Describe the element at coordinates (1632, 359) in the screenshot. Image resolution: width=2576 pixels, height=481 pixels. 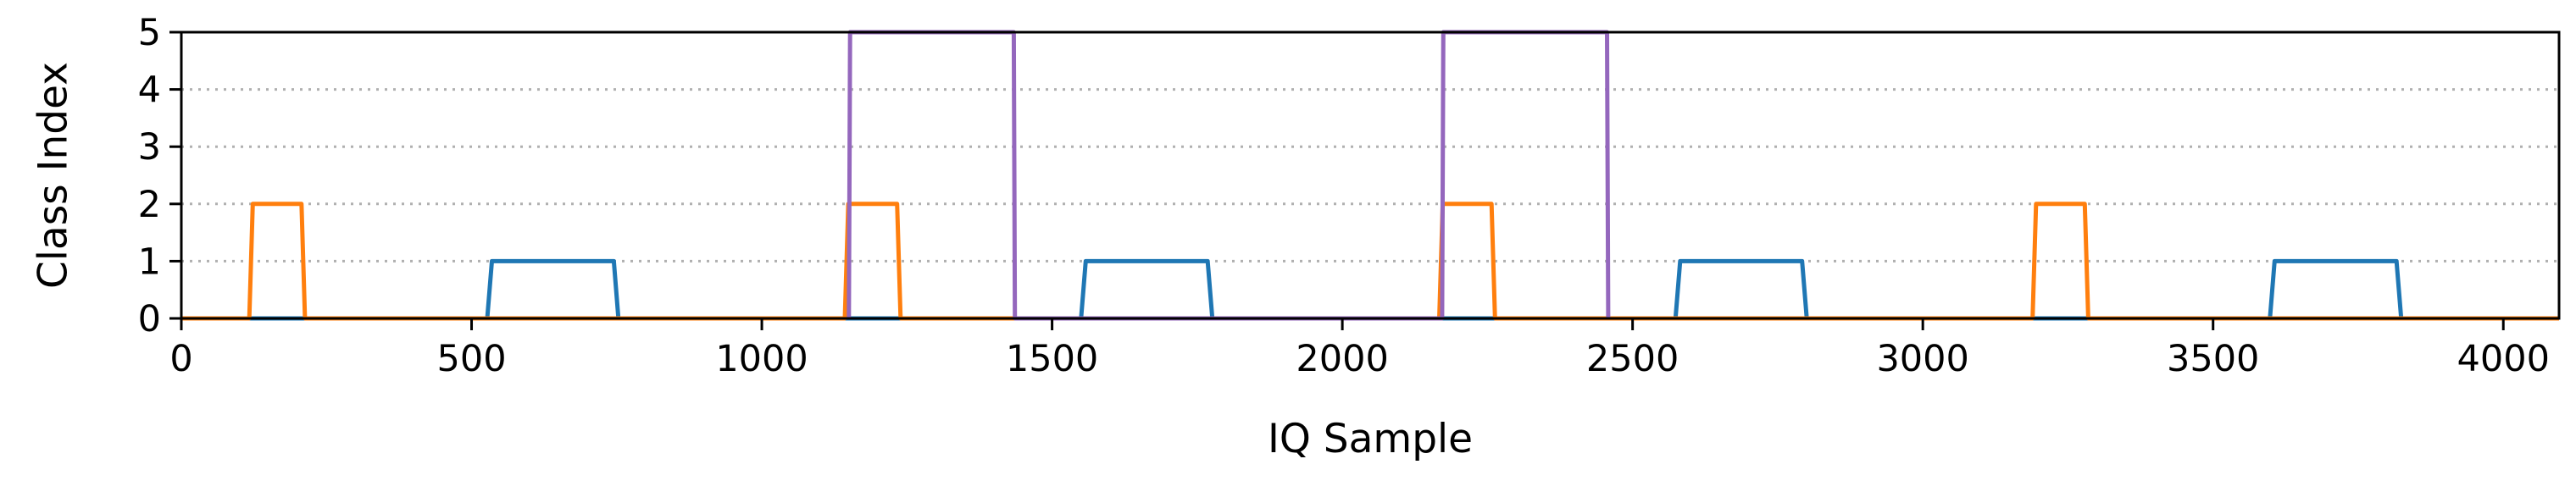
I see `x-tick-label-5: 2500` at that location.